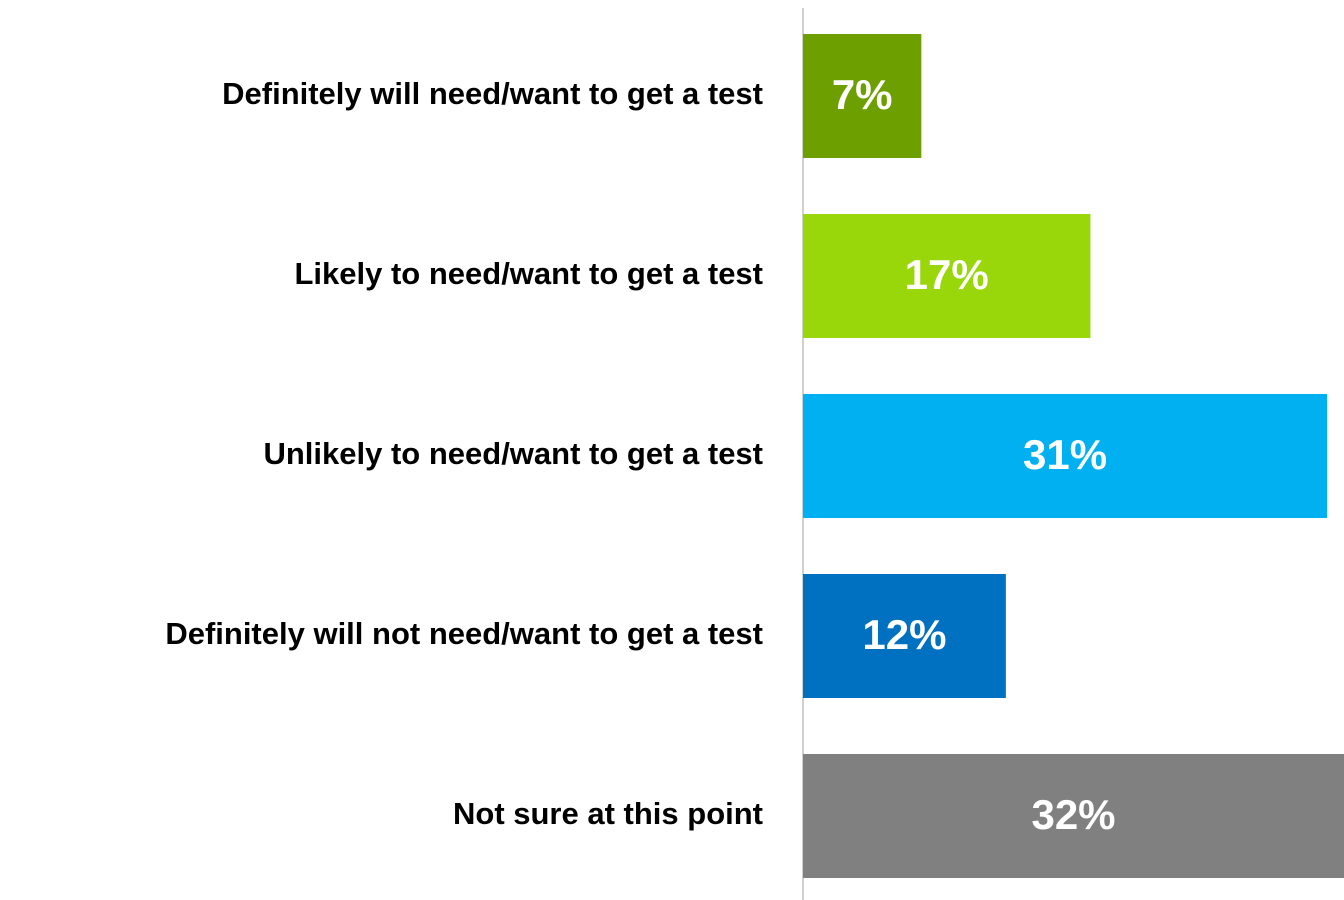 The width and height of the screenshot is (1344, 900). What do you see at coordinates (608, 813) in the screenshot?
I see `category-label: Not sure at this point` at bounding box center [608, 813].